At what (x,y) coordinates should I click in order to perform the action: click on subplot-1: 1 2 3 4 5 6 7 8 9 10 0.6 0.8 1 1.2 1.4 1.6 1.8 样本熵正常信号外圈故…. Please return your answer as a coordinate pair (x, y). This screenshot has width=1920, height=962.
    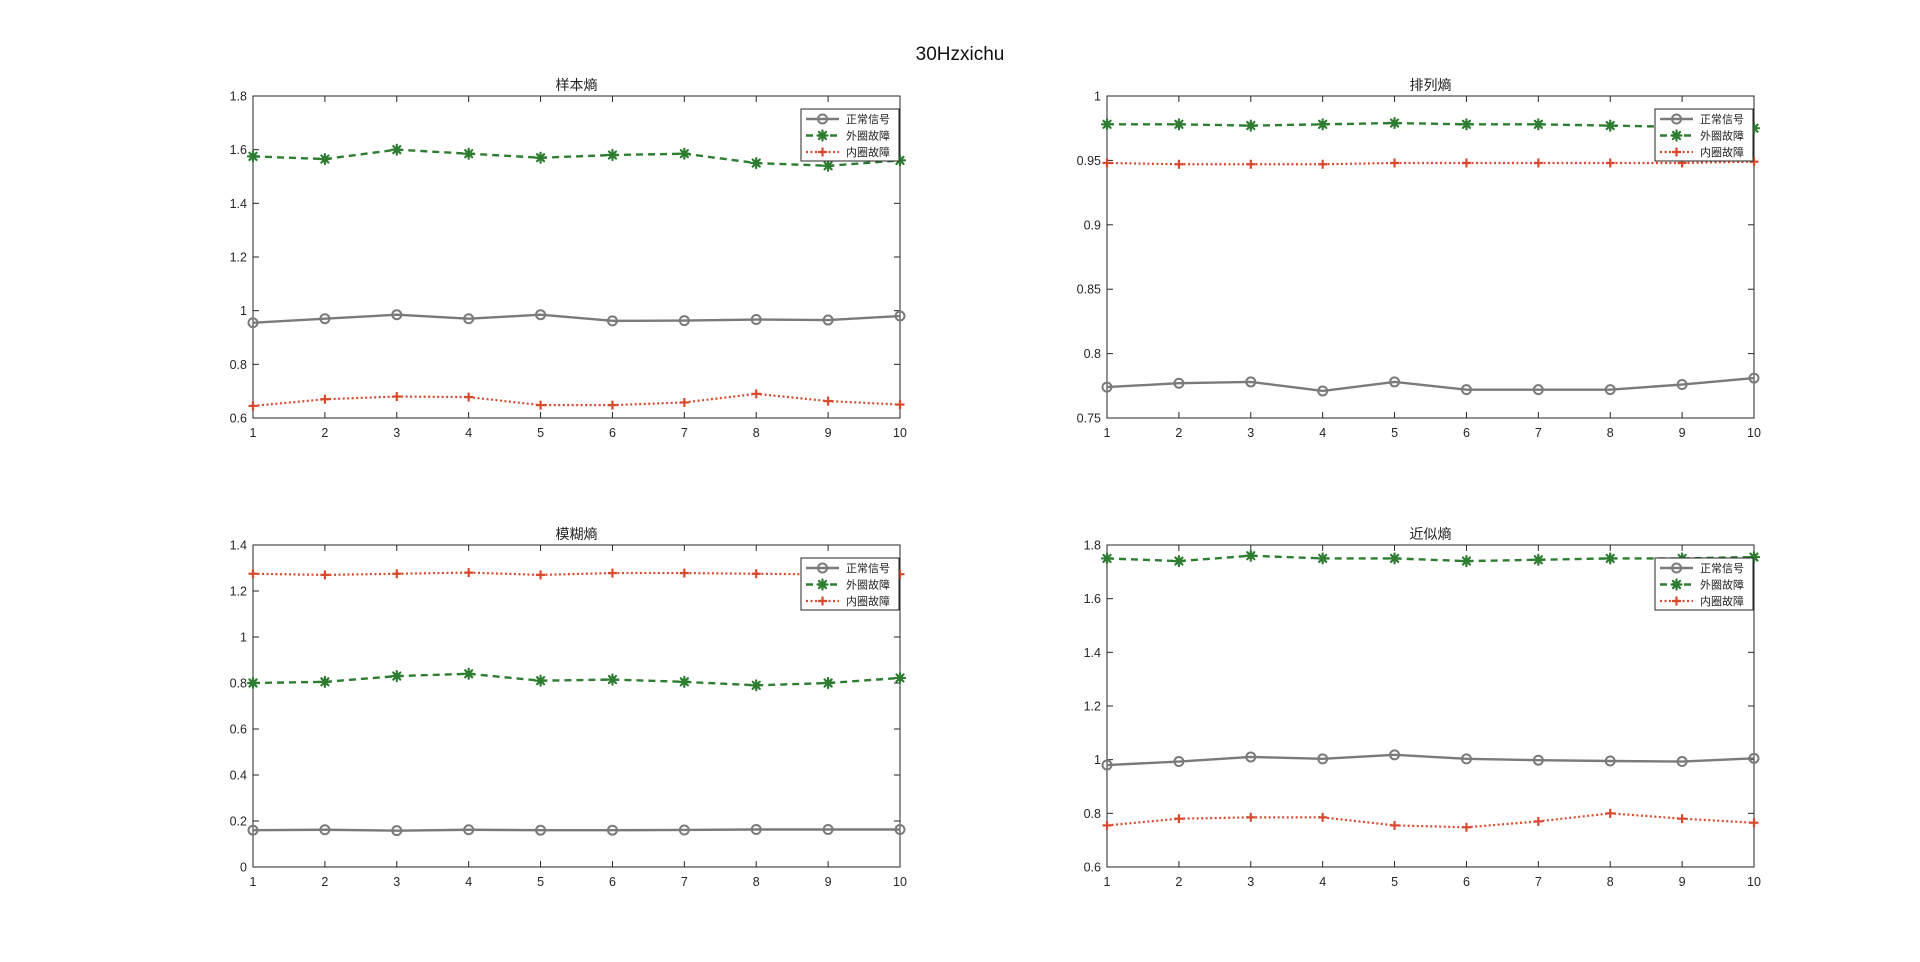
    Looking at the image, I should click on (568, 259).